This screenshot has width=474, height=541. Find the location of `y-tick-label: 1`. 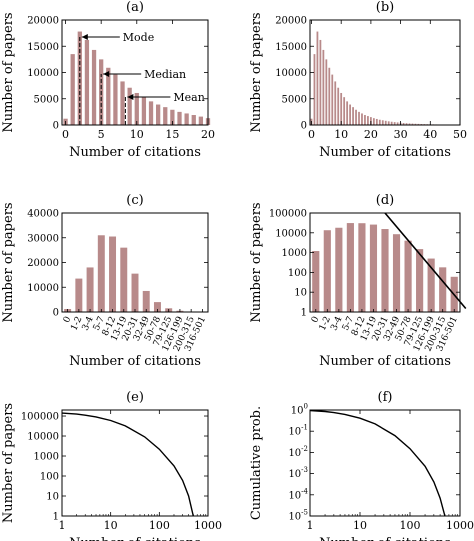

y-tick-label: 1 is located at coordinates (56, 517).